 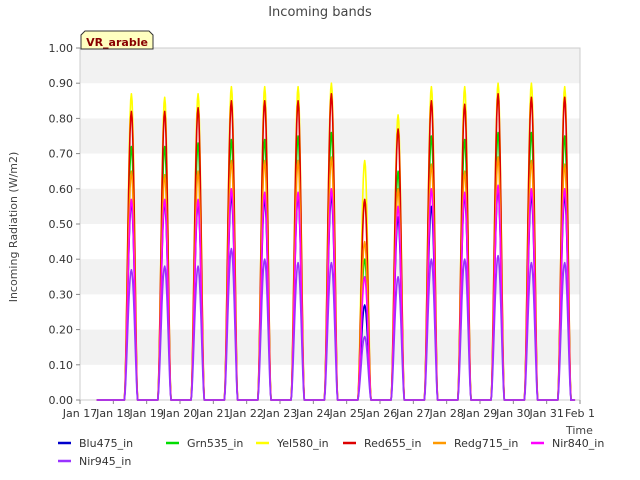 What do you see at coordinates (61, 118) in the screenshot?
I see `y-tick-label: 0.80` at bounding box center [61, 118].